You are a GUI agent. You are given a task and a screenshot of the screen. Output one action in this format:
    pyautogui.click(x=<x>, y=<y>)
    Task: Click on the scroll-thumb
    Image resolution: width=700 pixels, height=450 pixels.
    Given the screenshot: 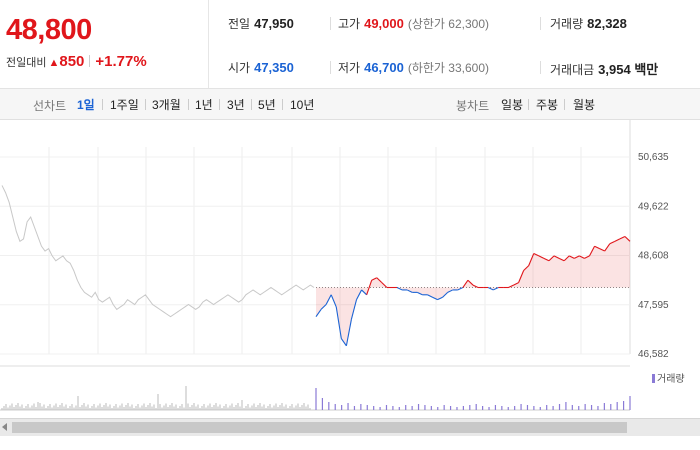 What is the action you would take?
    pyautogui.click(x=319, y=427)
    